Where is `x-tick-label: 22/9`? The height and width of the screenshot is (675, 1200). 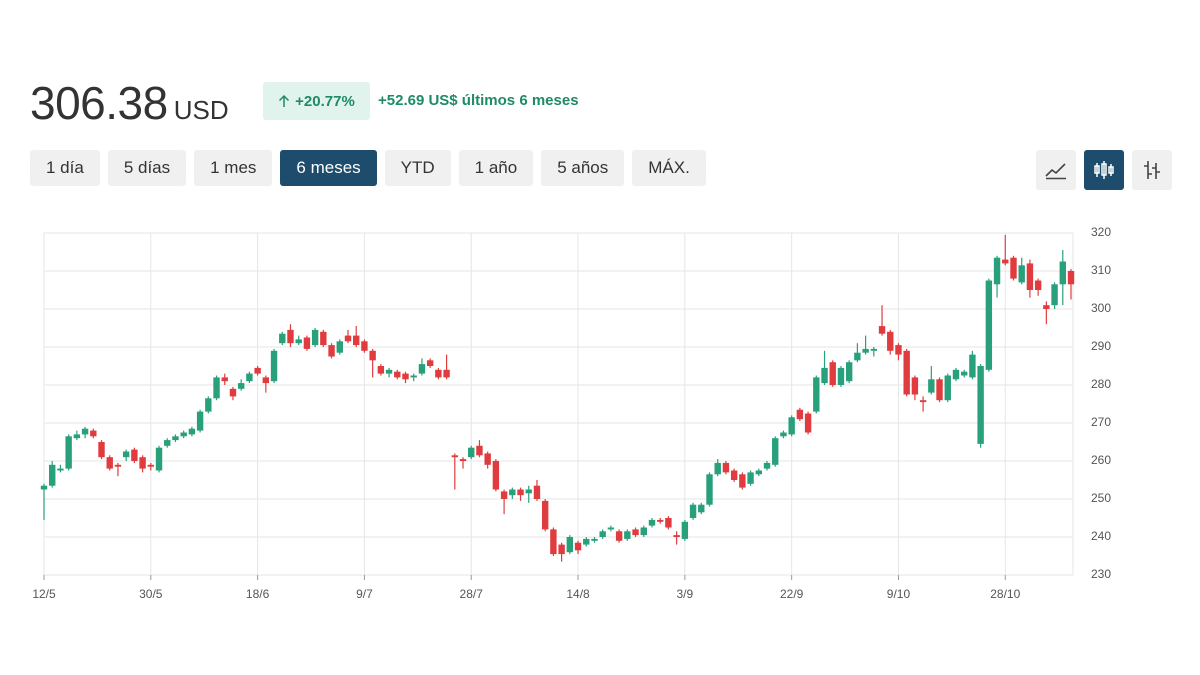 x-tick-label: 22/9 is located at coordinates (792, 594).